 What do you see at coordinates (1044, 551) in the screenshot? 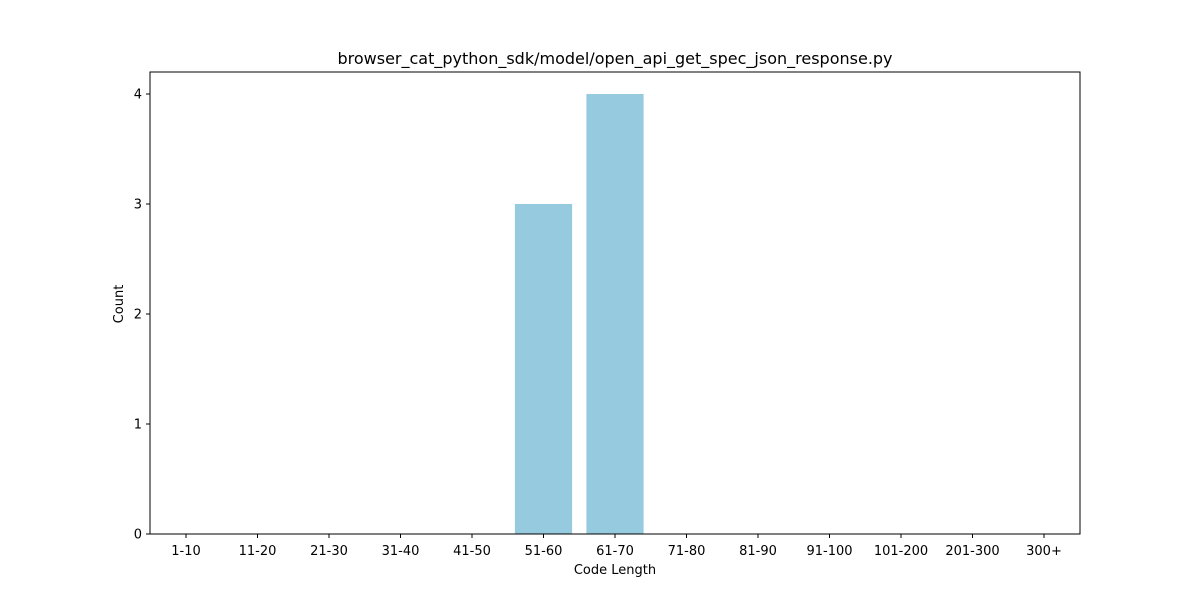
I see `x-tick-label: 300+` at bounding box center [1044, 551].